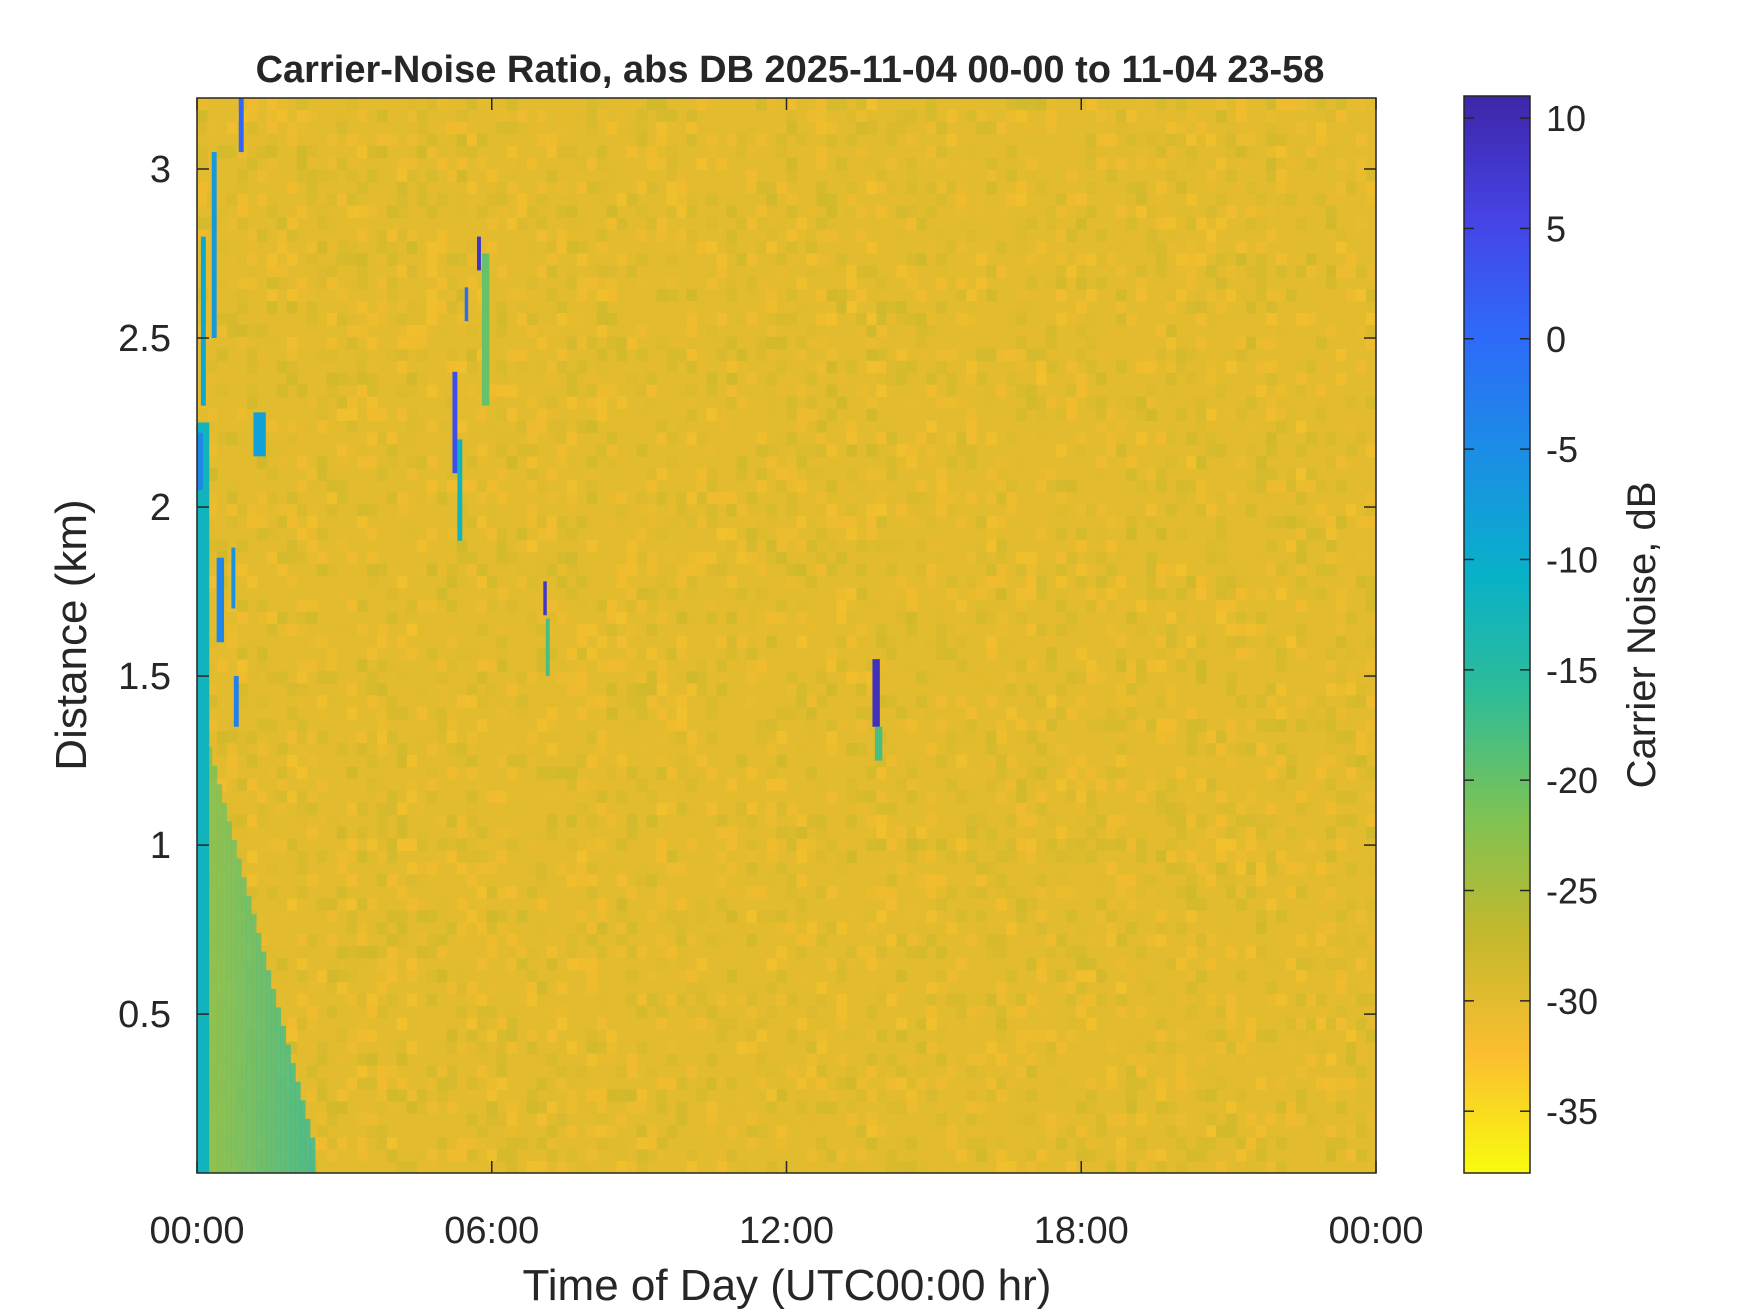 The image size is (1750, 1313). Describe the element at coordinates (160, 170) in the screenshot. I see `y-tick-label: 3` at that location.